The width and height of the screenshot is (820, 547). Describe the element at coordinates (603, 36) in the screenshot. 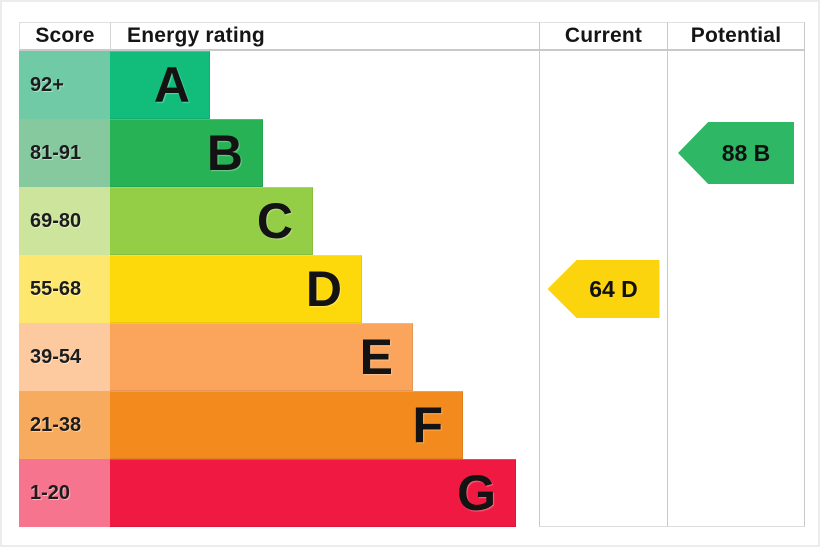

I see `current-column-header: Current` at that location.